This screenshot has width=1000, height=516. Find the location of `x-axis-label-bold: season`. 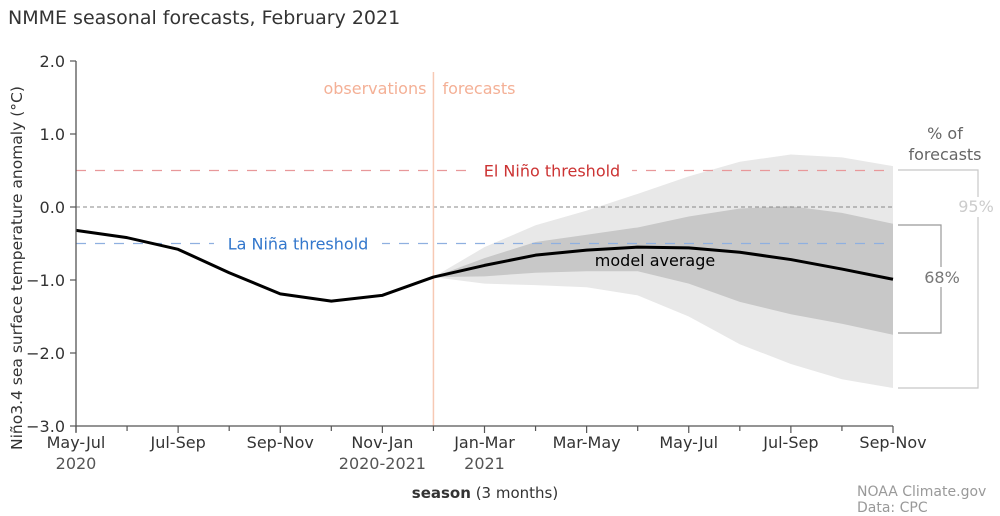

x-axis-label-bold: season is located at coordinates (441, 493).